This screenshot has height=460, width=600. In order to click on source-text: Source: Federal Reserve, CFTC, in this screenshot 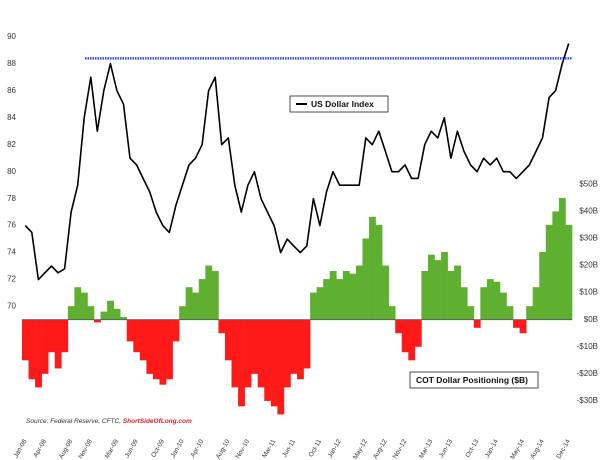, I will do `click(73, 421)`.